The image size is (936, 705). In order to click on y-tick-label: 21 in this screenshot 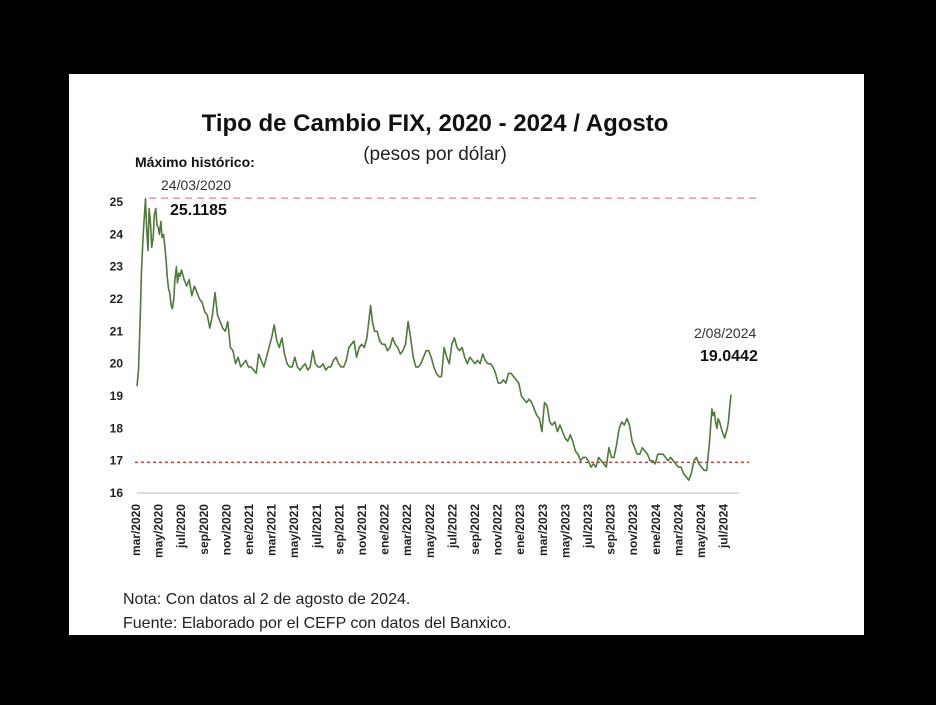, I will do `click(117, 331)`.